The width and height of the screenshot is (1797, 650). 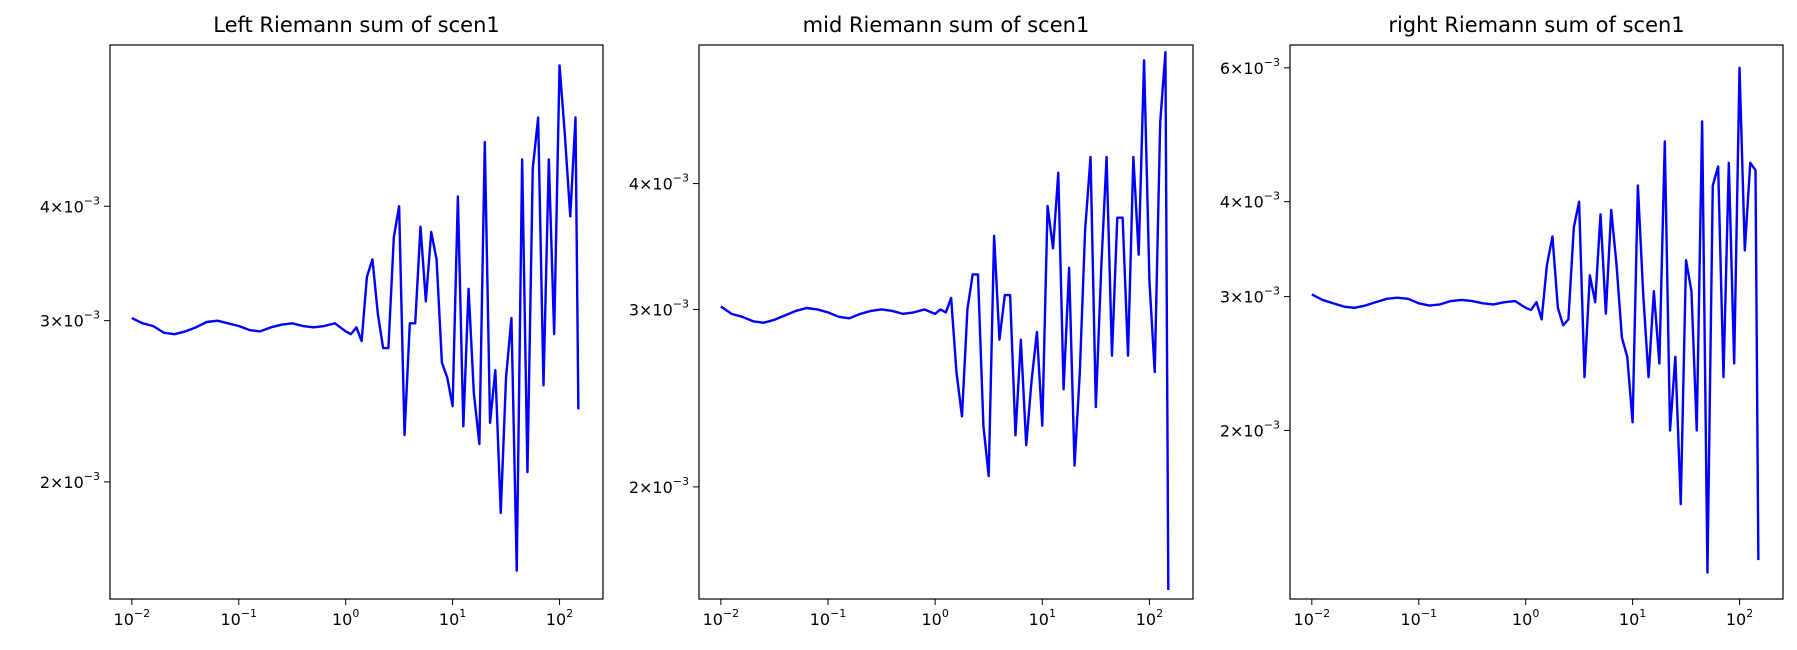 What do you see at coordinates (1536, 25) in the screenshot?
I see `subplot-title: right Riemann sum of scen1` at bounding box center [1536, 25].